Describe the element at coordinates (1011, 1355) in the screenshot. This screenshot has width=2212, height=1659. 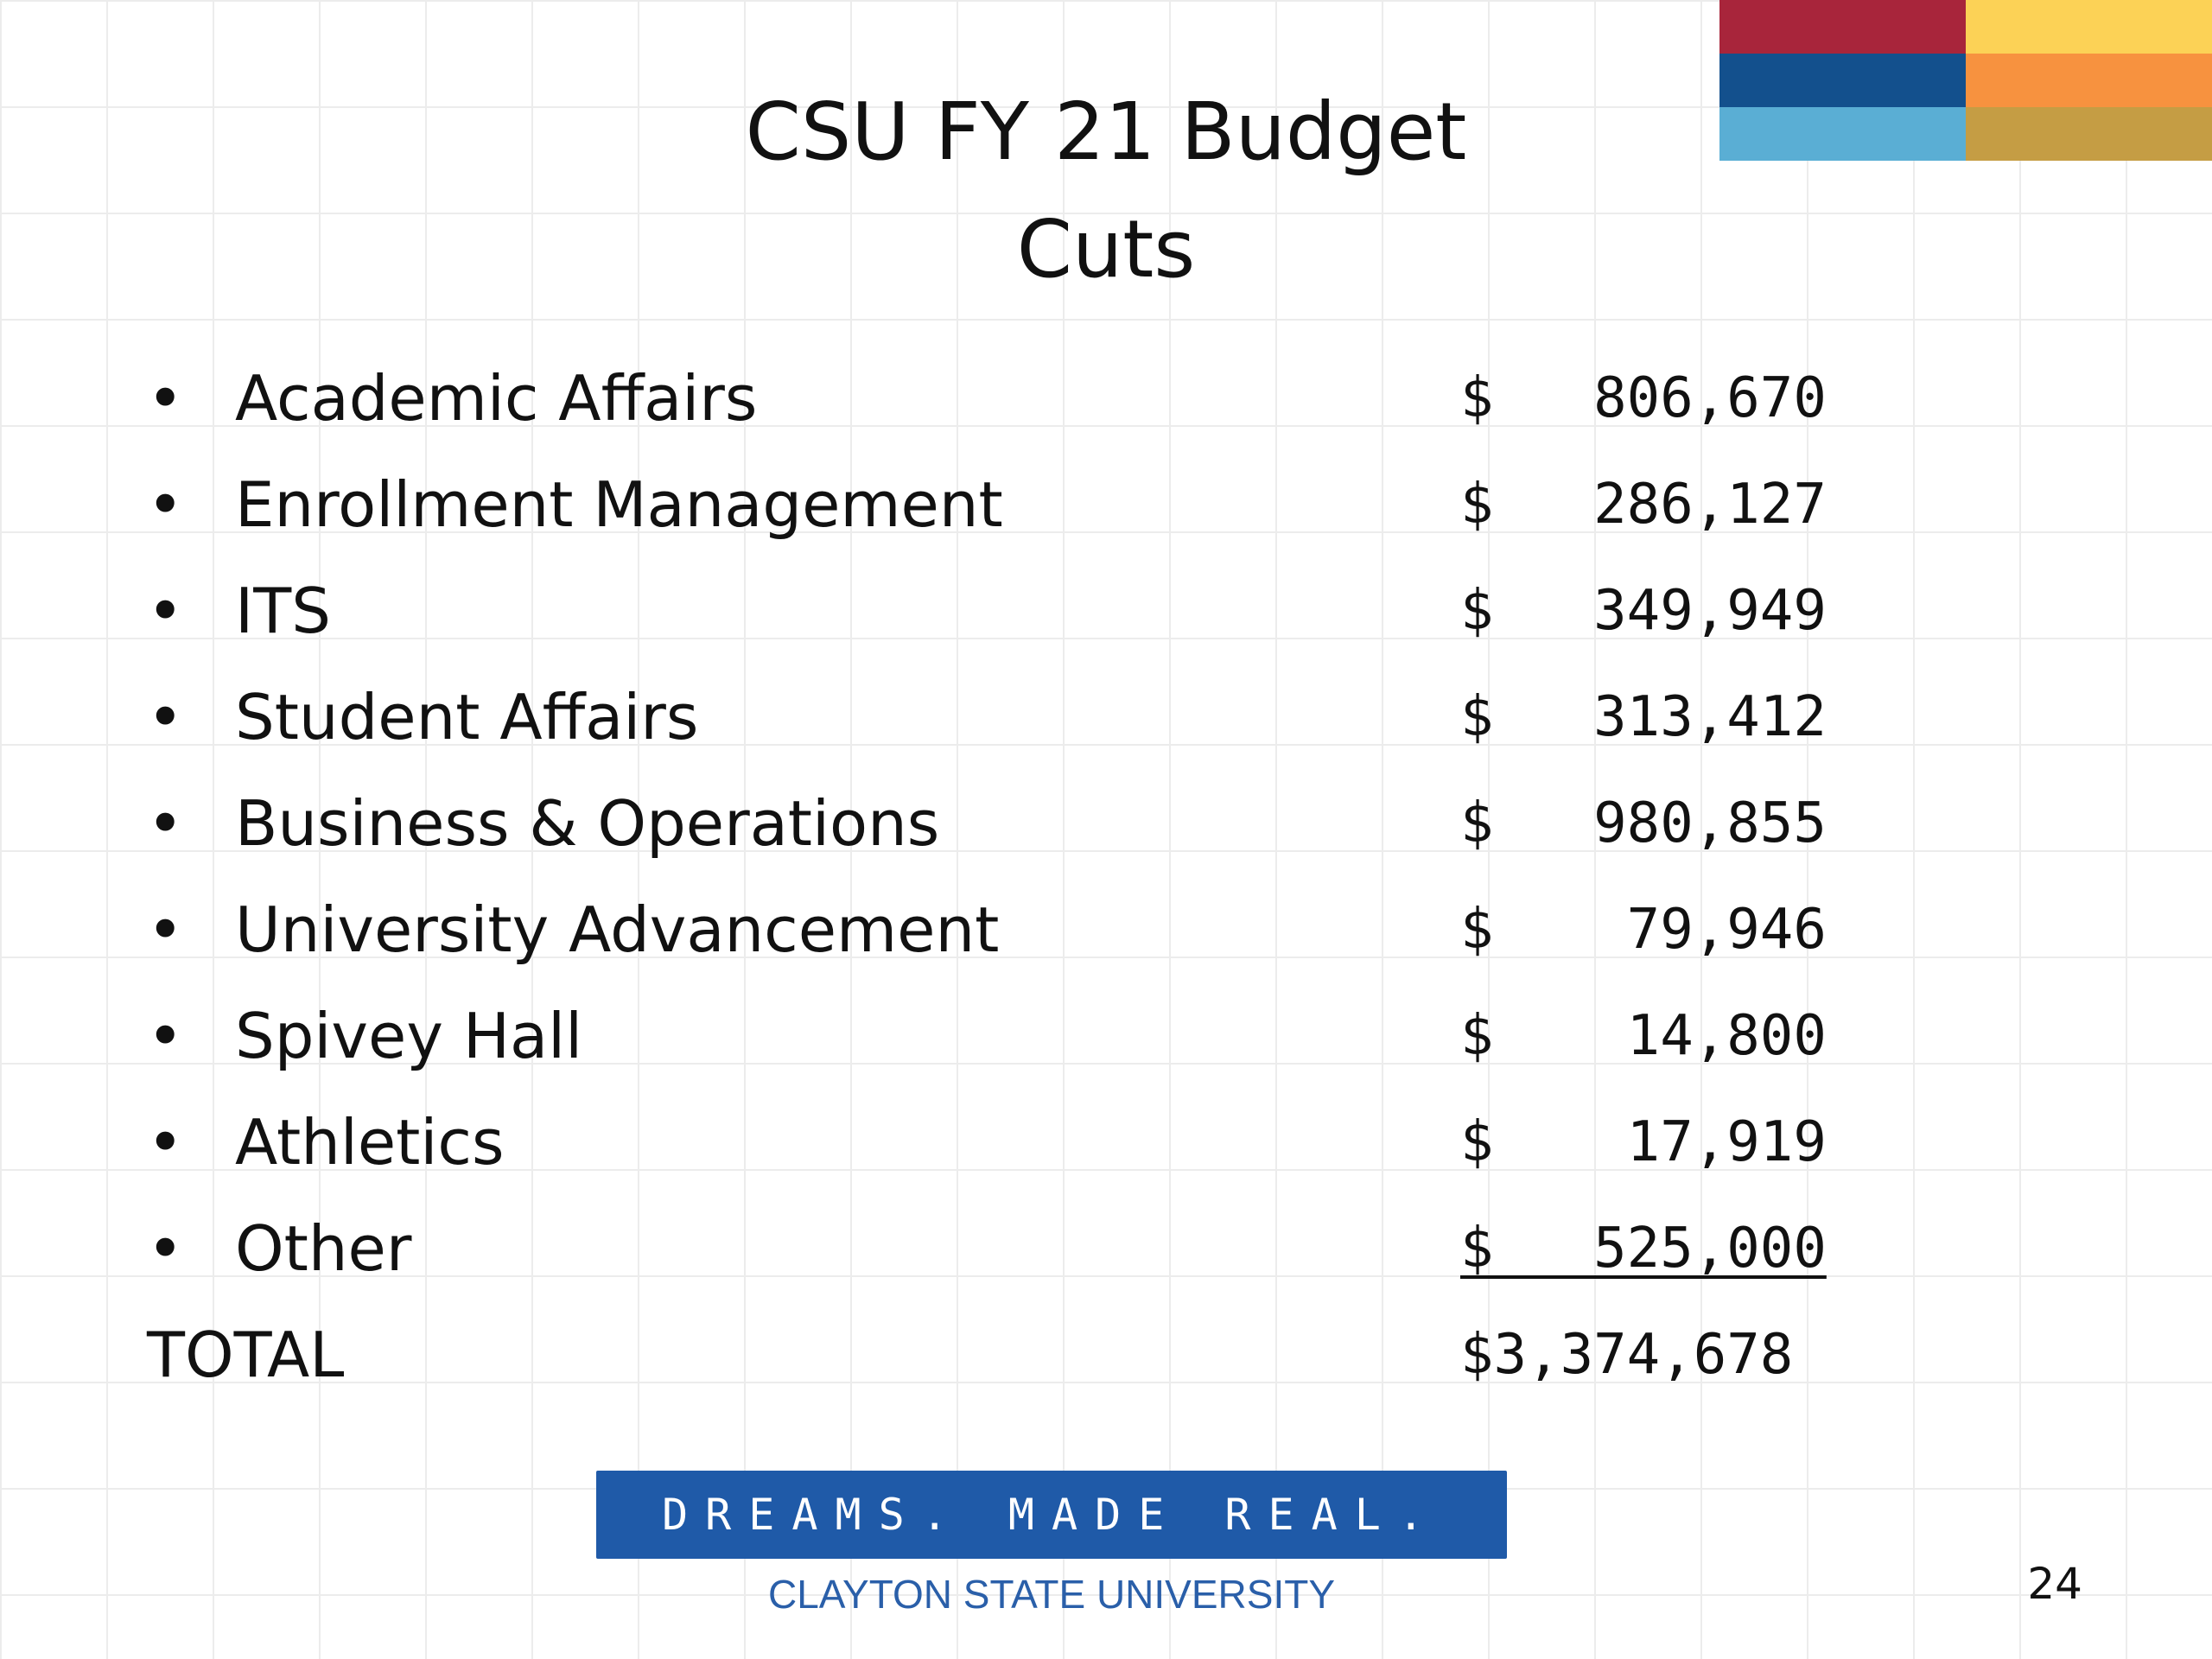
I see `total-row: TOTAL $3,374,678` at that location.